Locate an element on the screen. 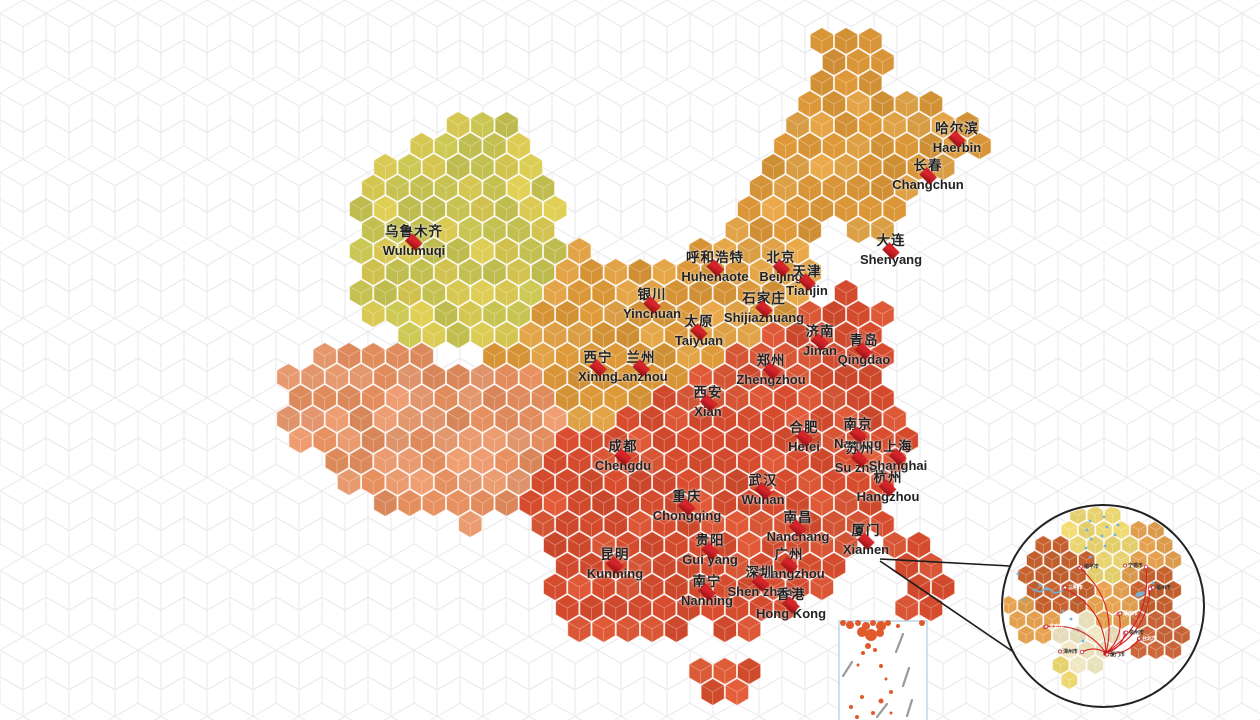 The image size is (1260, 720). city-label-shenyang: 大连 Shenyang is located at coordinates (891, 250).